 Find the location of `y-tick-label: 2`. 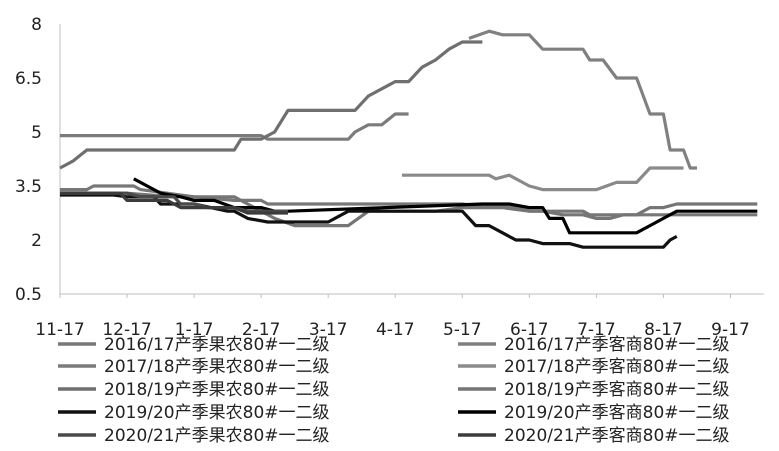

y-tick-label: 2 is located at coordinates (36, 241).